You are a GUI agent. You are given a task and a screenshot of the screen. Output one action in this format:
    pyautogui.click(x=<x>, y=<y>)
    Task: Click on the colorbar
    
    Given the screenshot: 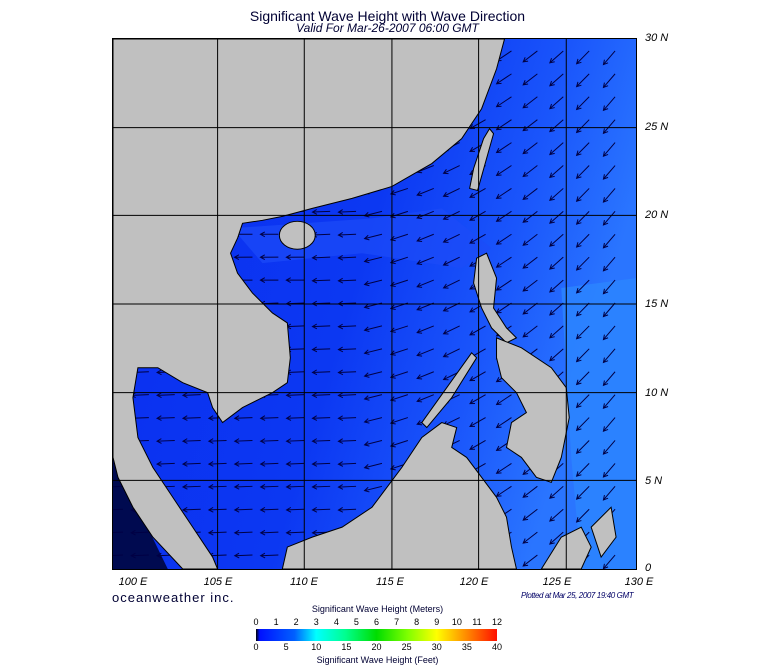 What is the action you would take?
    pyautogui.click(x=376, y=635)
    